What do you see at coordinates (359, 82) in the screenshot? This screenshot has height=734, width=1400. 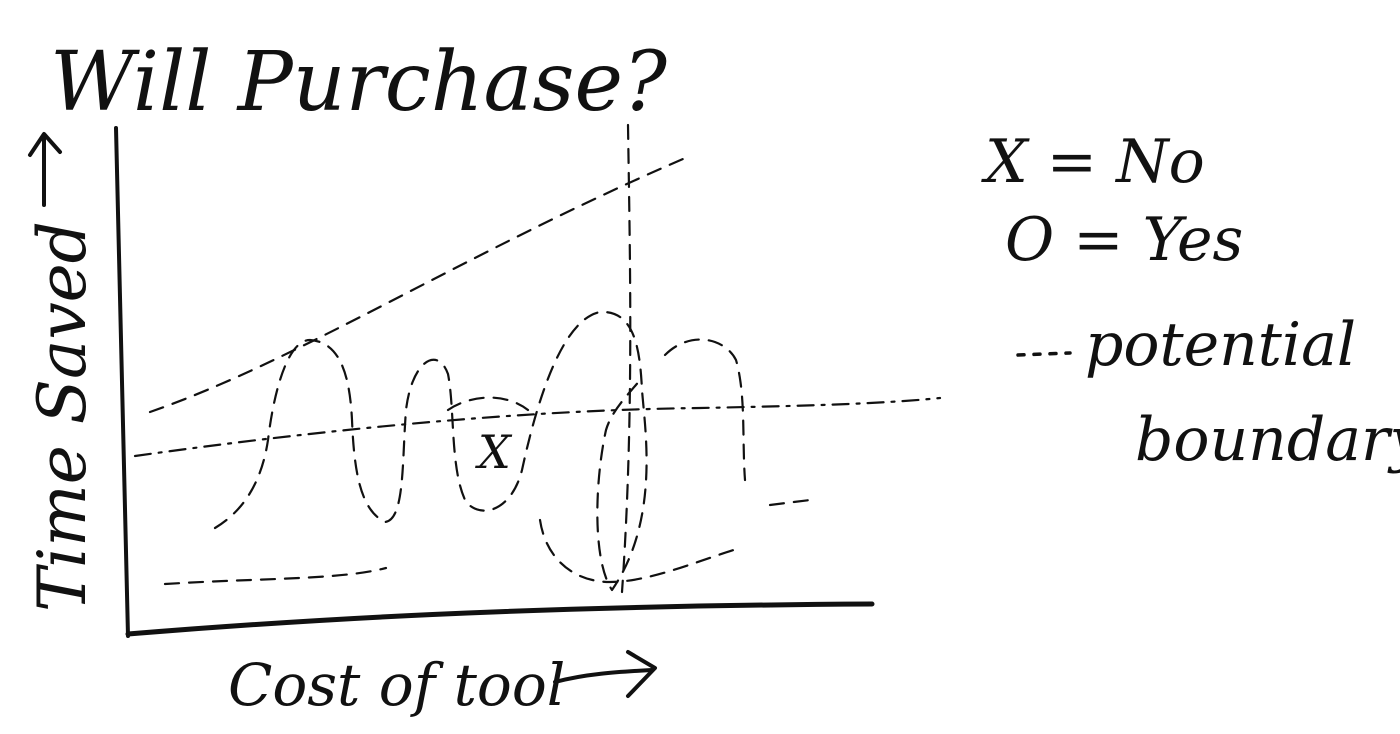 I see `chart-title: Will Purchase?` at bounding box center [359, 82].